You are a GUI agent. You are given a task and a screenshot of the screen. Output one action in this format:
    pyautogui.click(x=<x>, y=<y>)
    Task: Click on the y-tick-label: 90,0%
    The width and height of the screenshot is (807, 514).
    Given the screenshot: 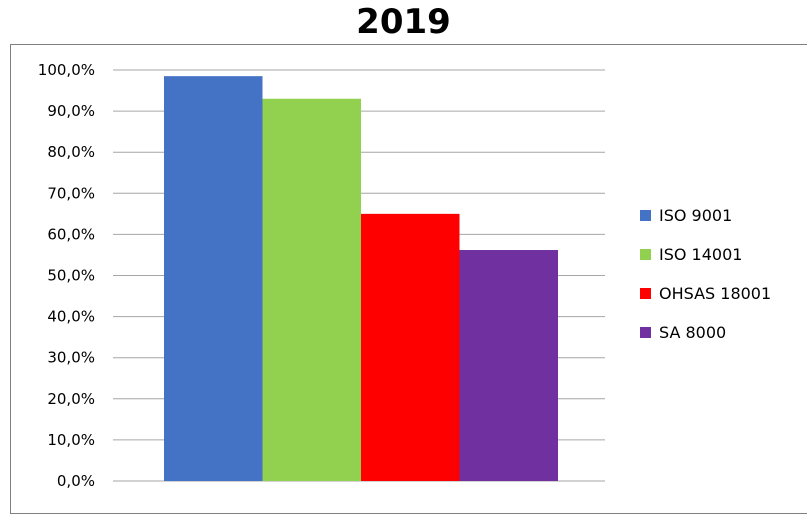 What is the action you would take?
    pyautogui.click(x=71, y=111)
    